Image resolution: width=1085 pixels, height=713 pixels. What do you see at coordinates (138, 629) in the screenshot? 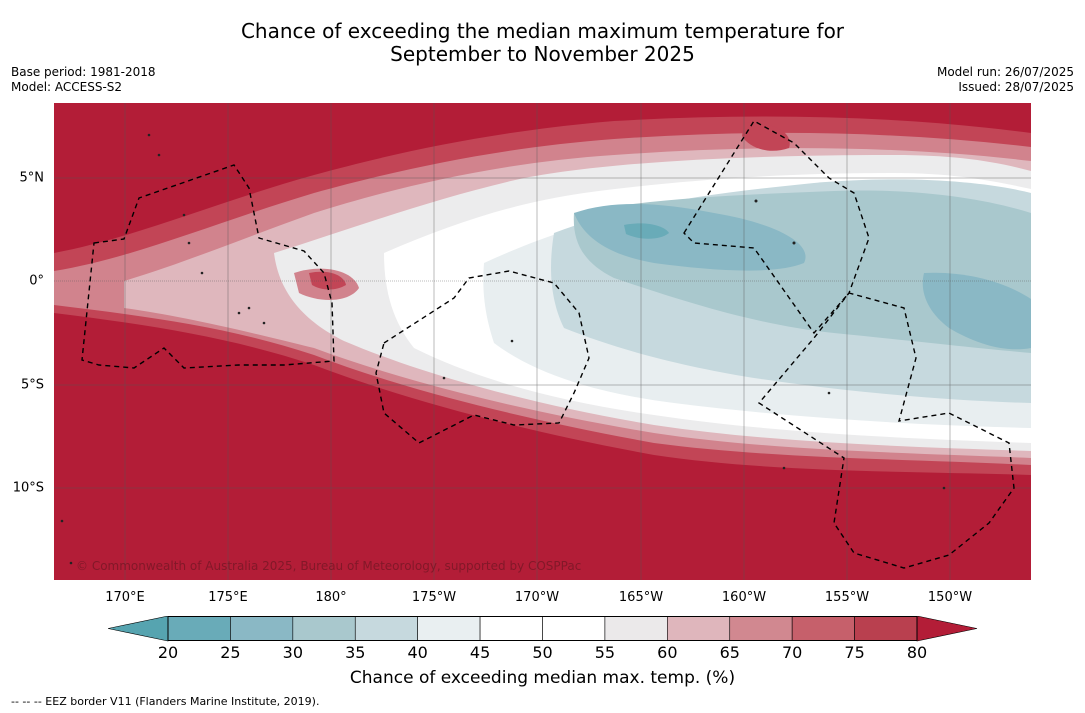
I see `colorbar-under-arrow` at bounding box center [138, 629].